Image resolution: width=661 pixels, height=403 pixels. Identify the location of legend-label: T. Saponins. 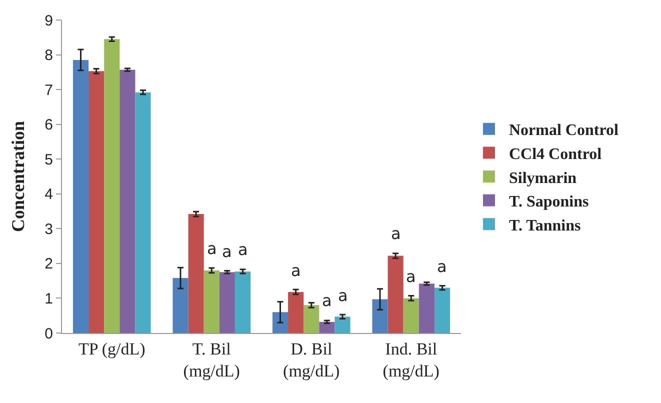
(548, 202).